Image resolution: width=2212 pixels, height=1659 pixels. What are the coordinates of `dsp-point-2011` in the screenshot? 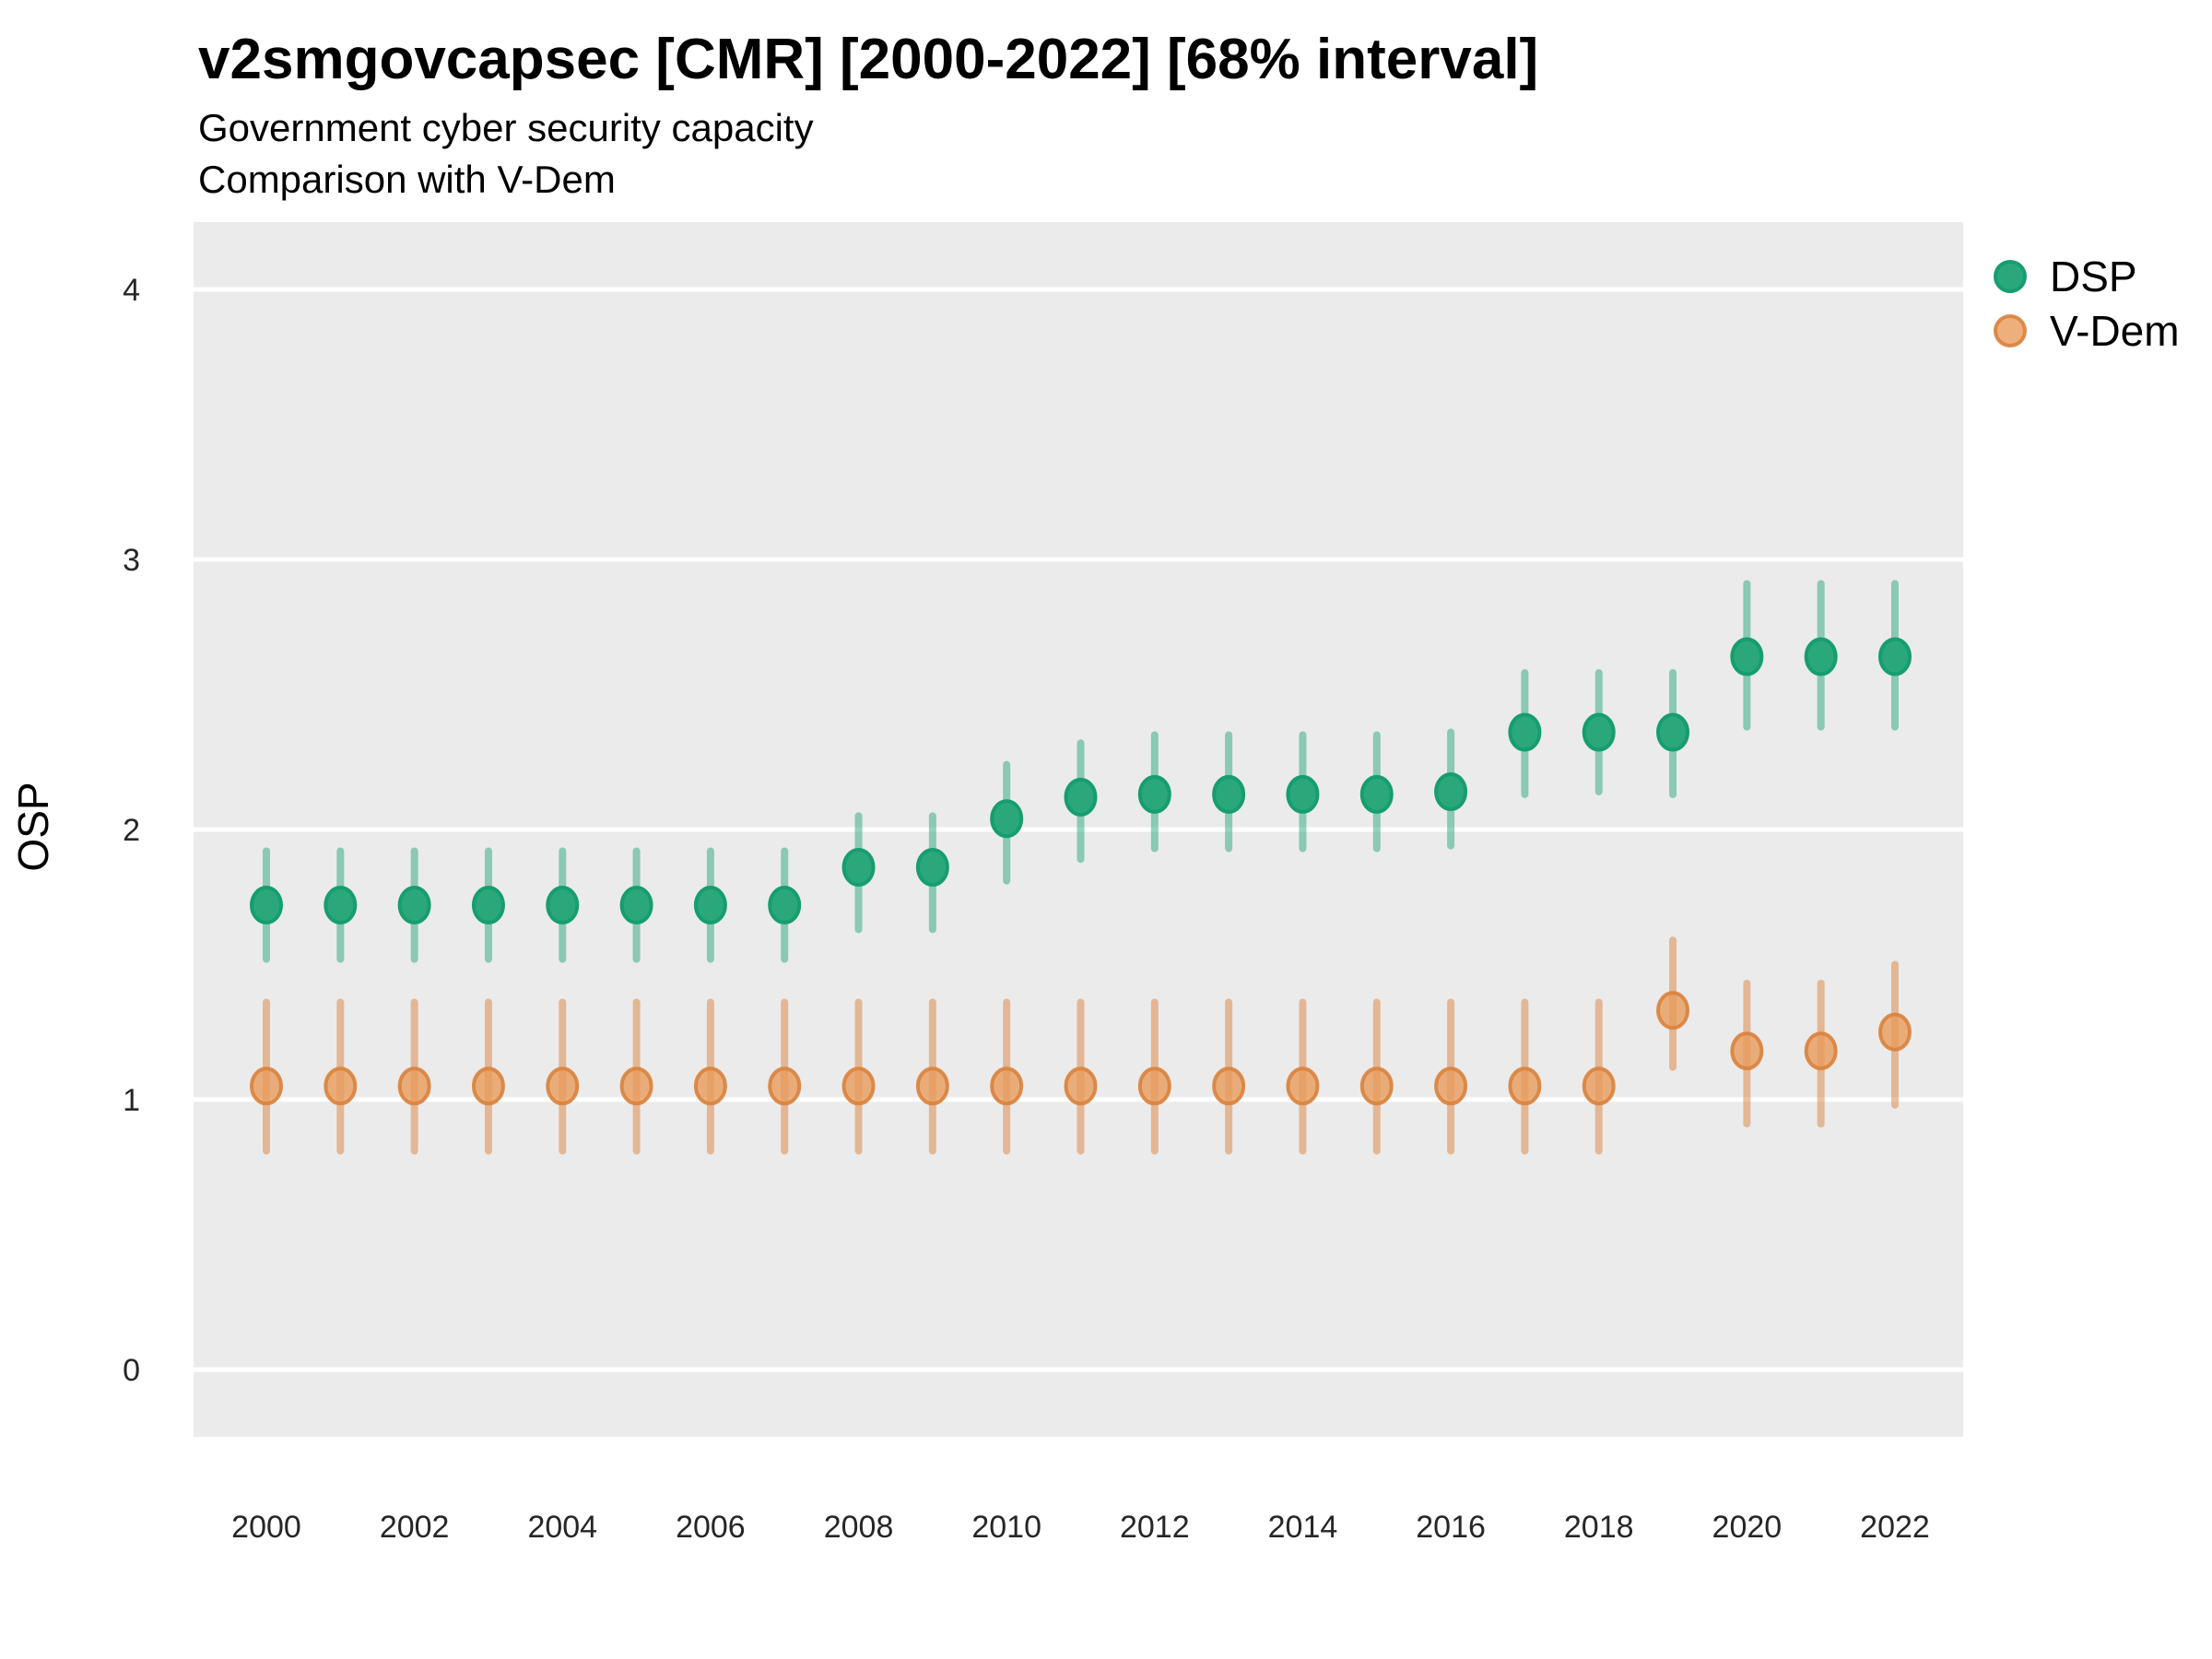 It's located at (1081, 797).